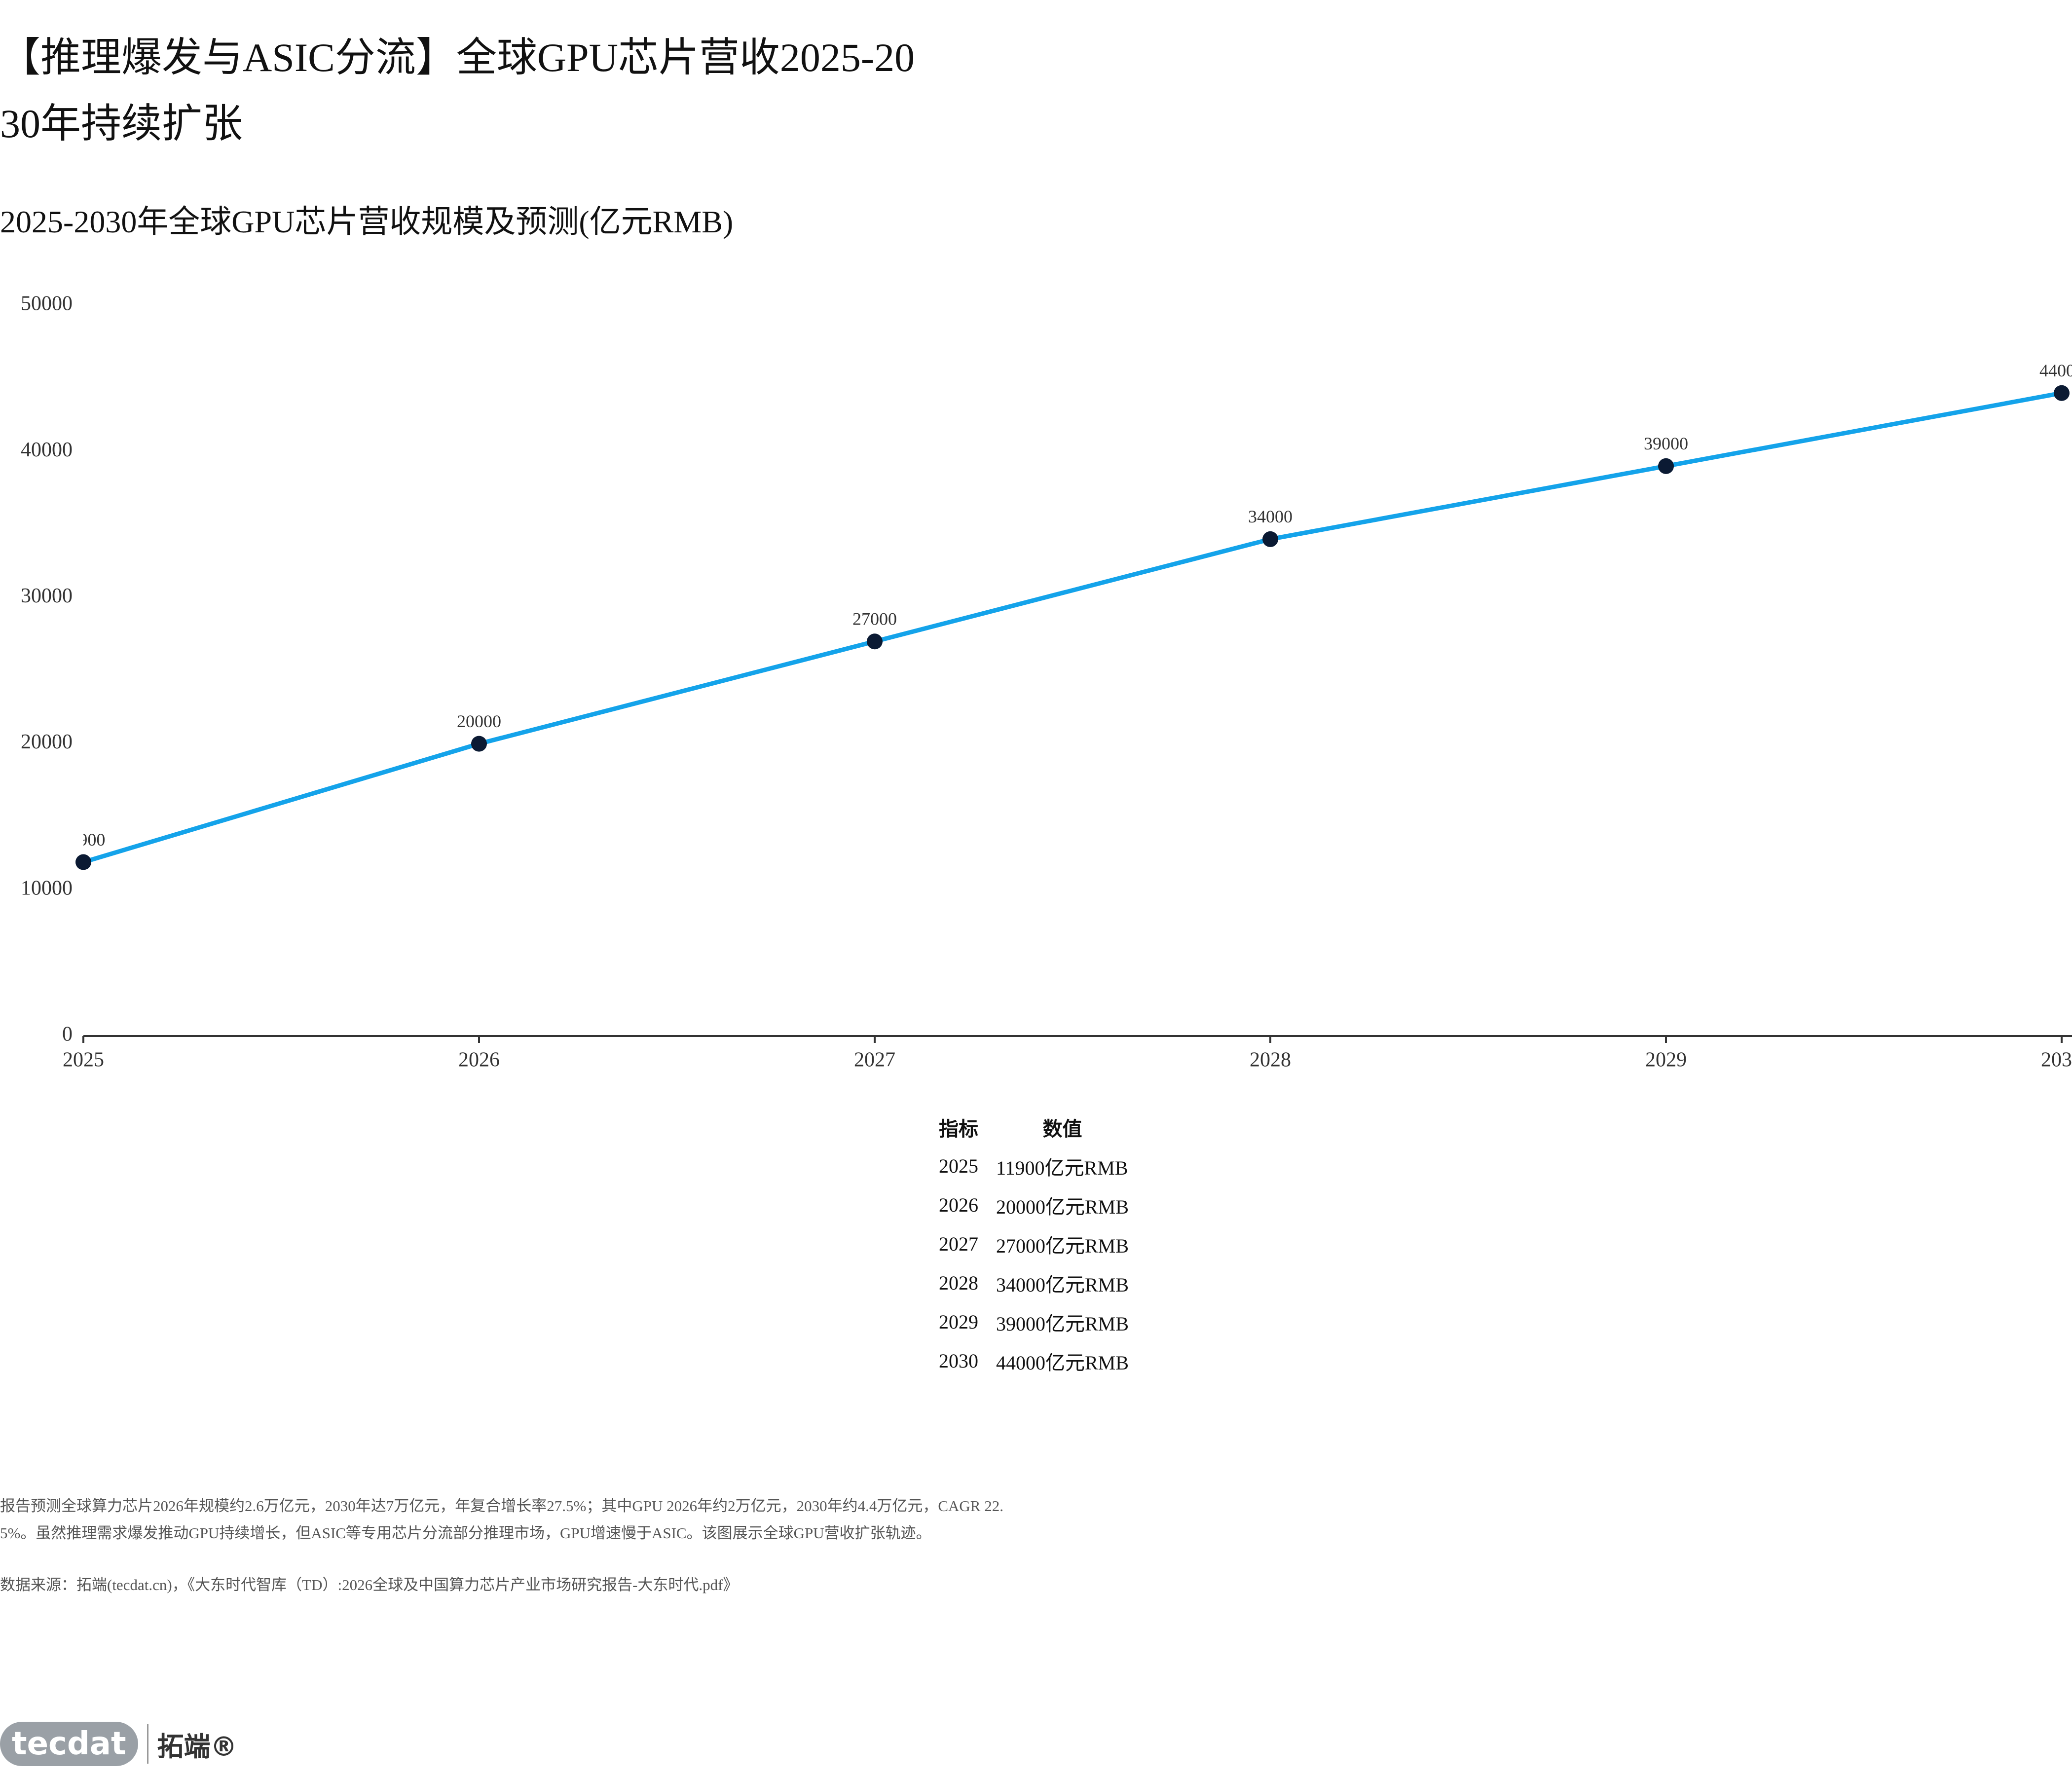 Image resolution: width=2072 pixels, height=1776 pixels. Describe the element at coordinates (1062, 1246) in the screenshot. I see `table-cell: 27000亿元RMB` at that location.